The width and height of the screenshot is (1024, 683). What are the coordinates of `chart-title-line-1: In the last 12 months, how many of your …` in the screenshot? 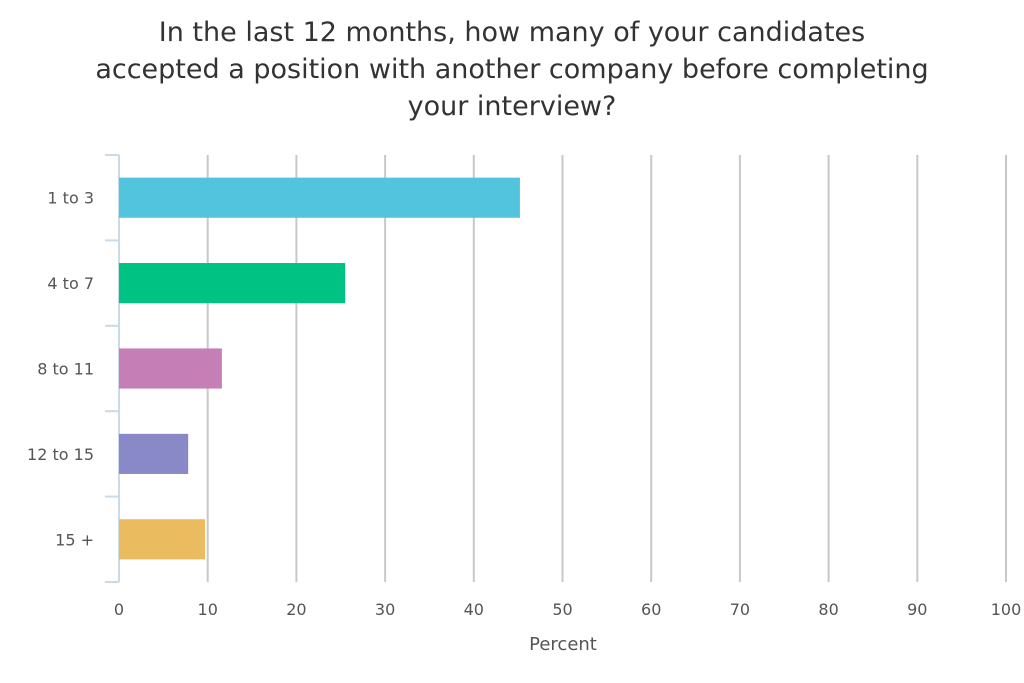 It's located at (512, 32).